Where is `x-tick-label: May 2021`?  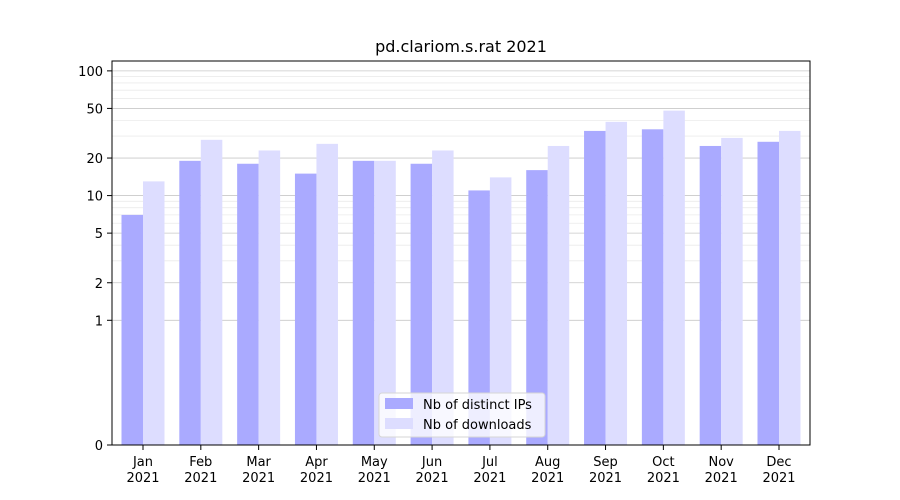 x-tick-label: May 2021 is located at coordinates (374, 470).